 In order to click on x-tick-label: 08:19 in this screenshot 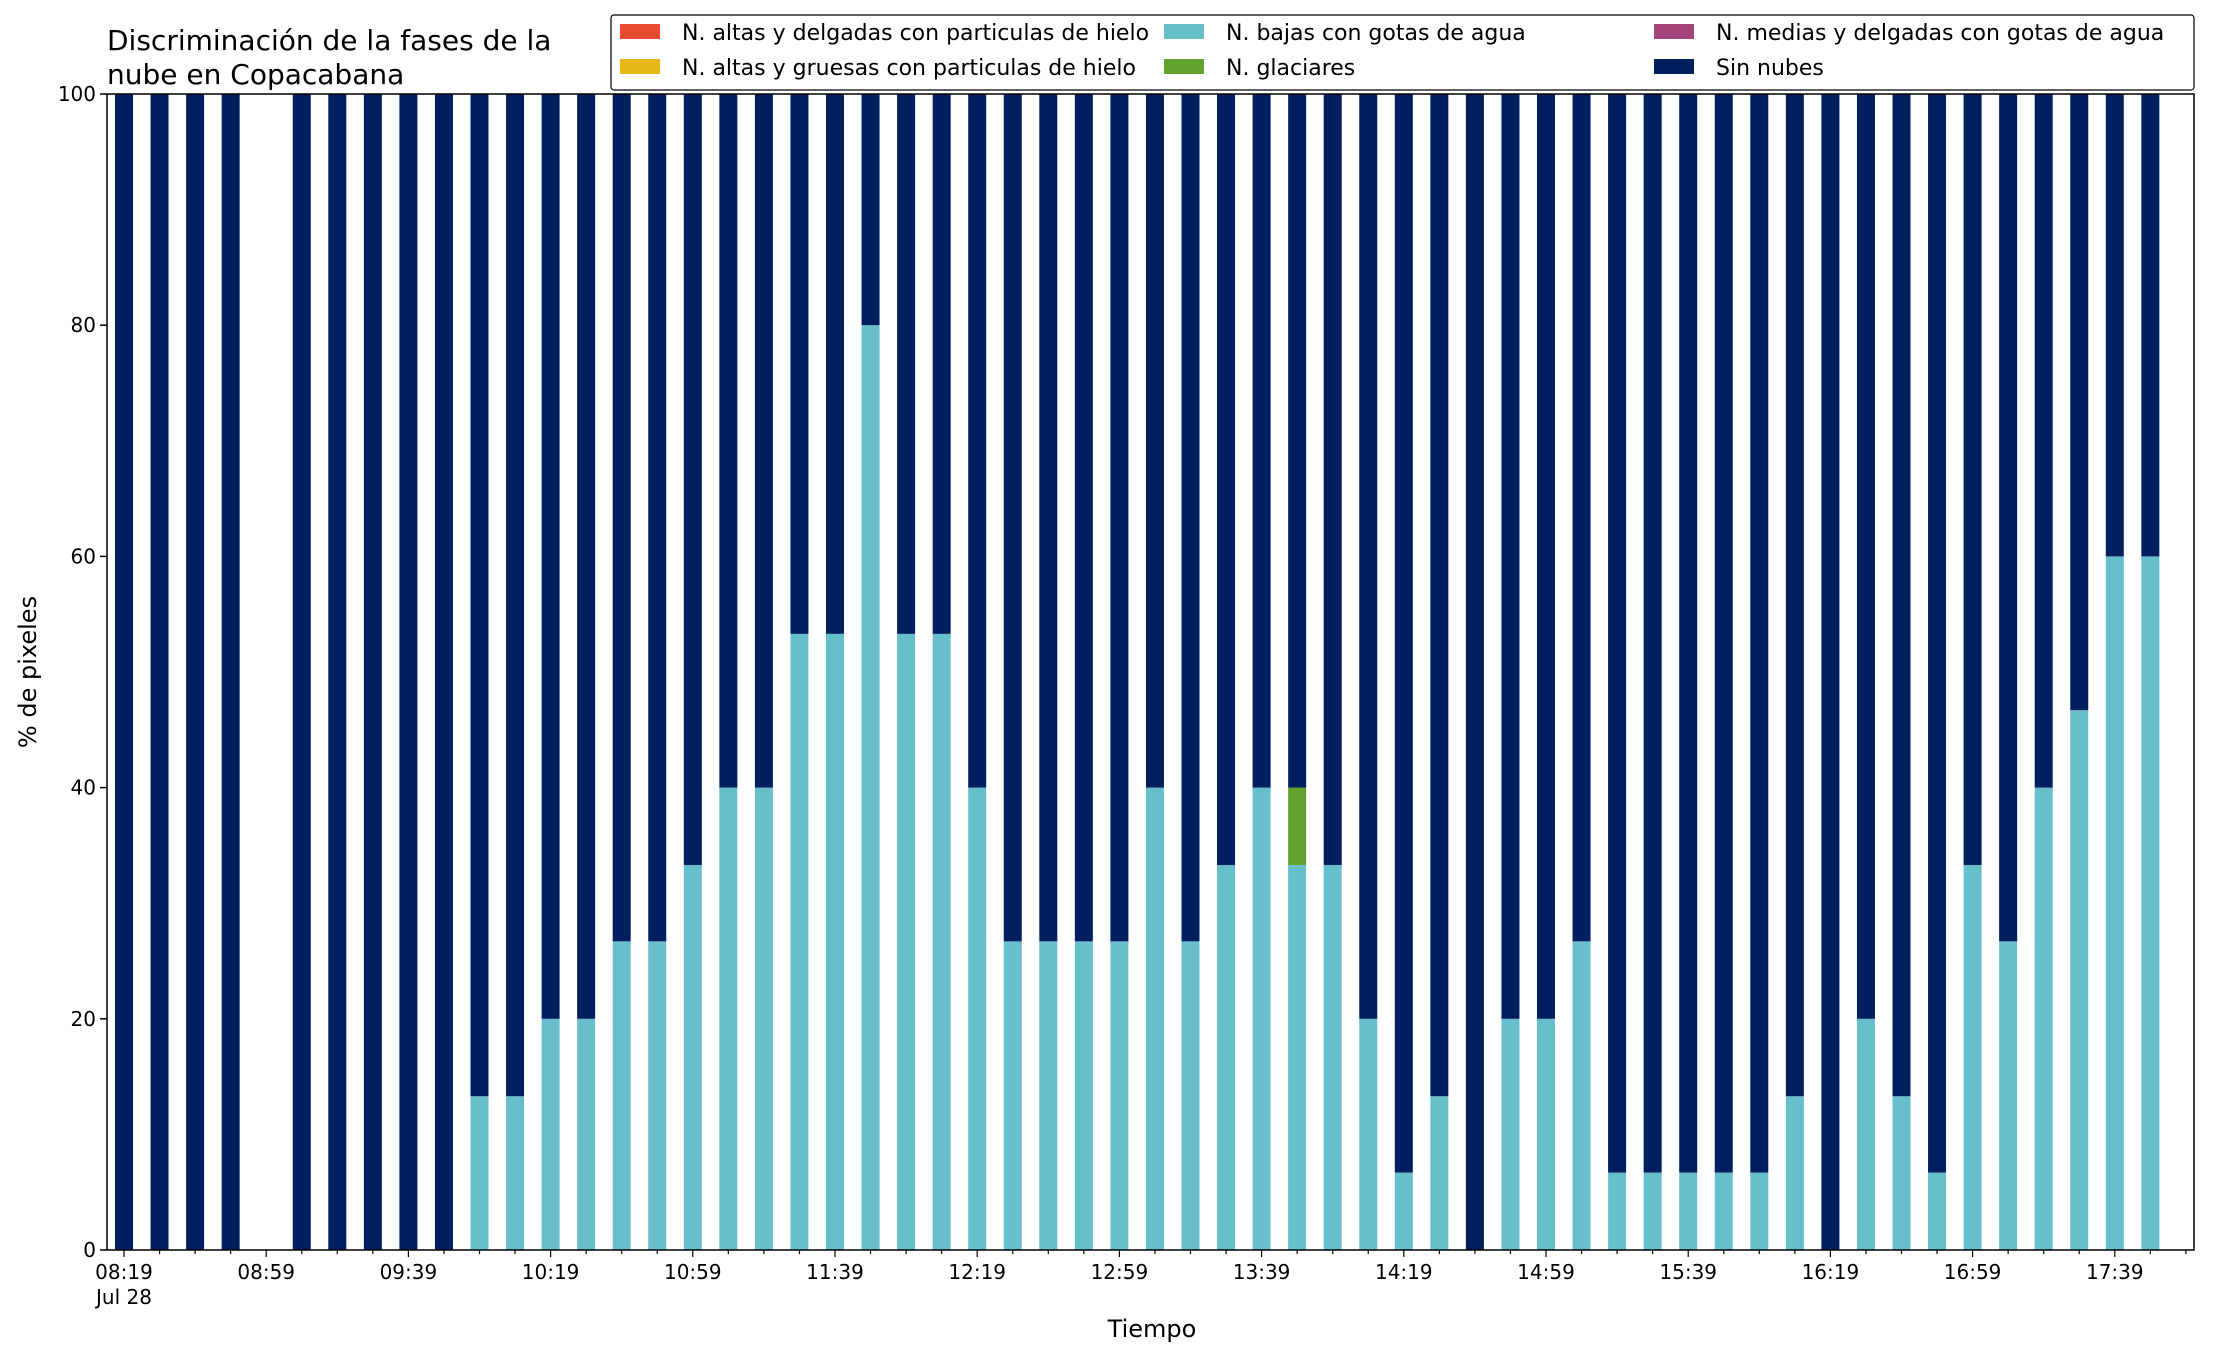, I will do `click(124, 1272)`.